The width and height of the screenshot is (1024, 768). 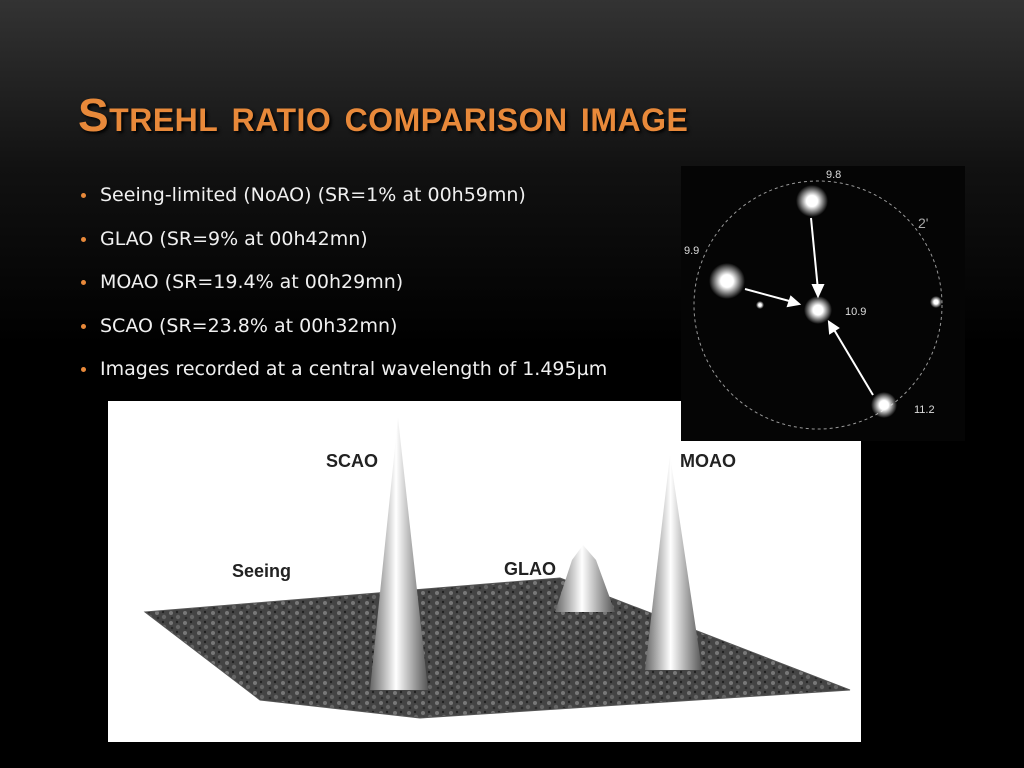 I want to click on scale-label: 2', so click(x=923, y=223).